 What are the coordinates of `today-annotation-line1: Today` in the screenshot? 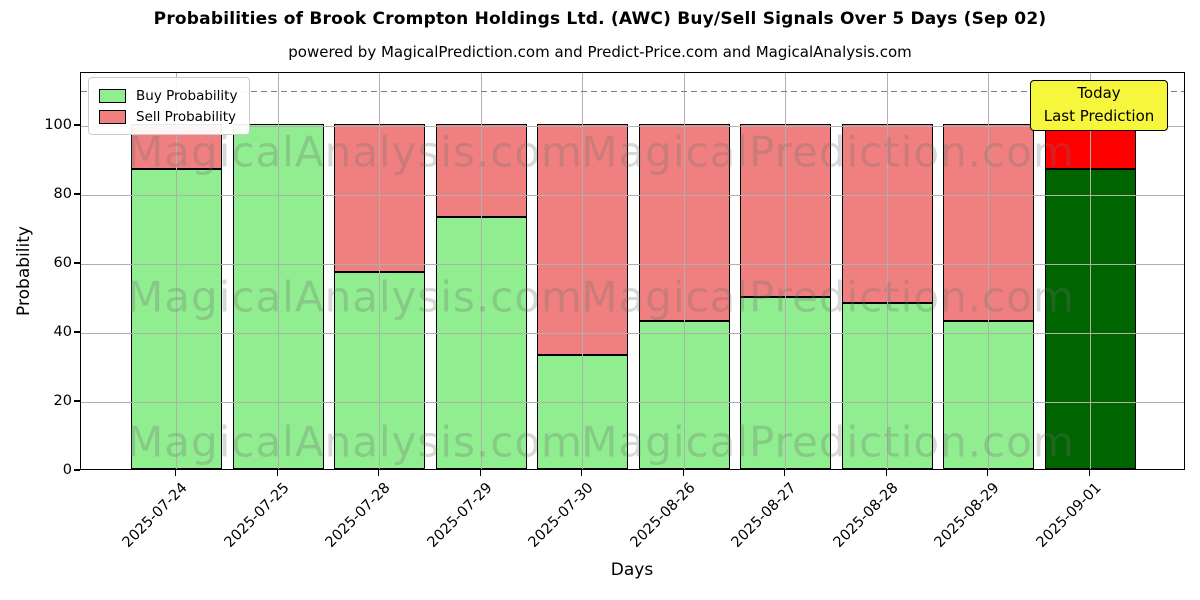 It's located at (1099, 93).